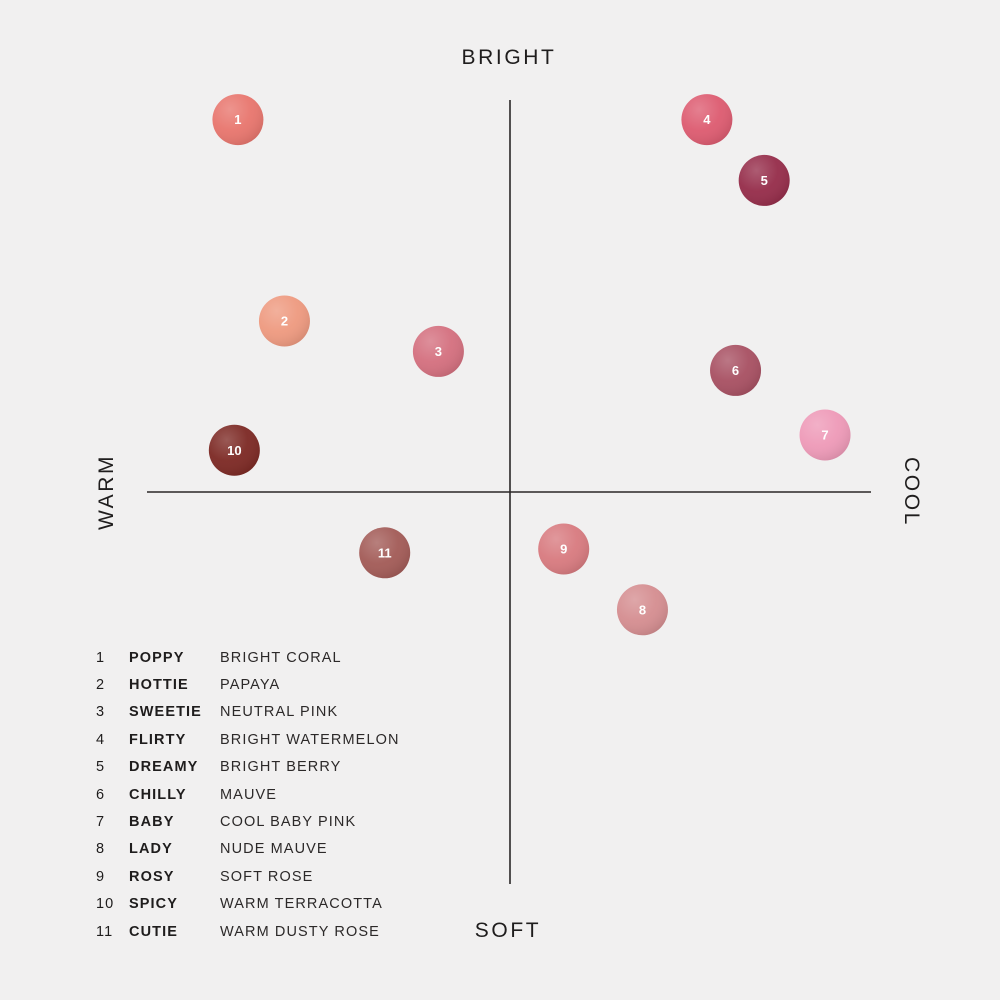  I want to click on data-point-4: 4, so click(707, 120).